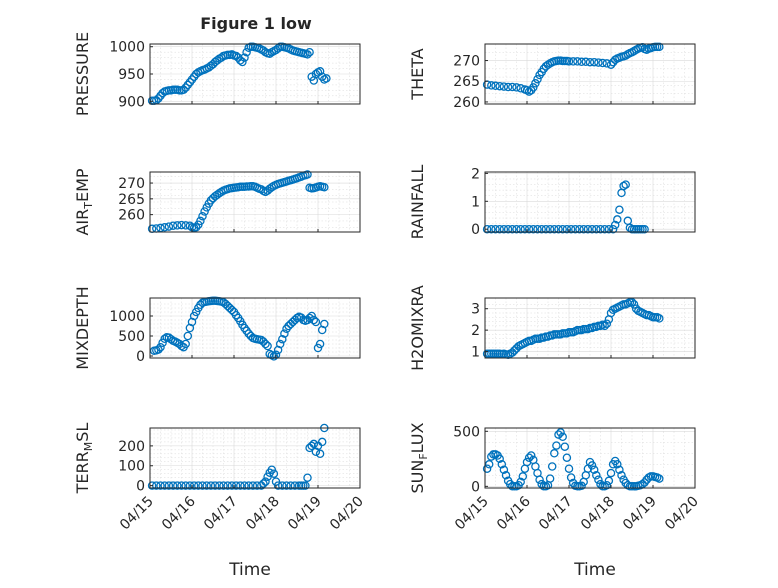  I want to click on plot-area, so click(590, 202).